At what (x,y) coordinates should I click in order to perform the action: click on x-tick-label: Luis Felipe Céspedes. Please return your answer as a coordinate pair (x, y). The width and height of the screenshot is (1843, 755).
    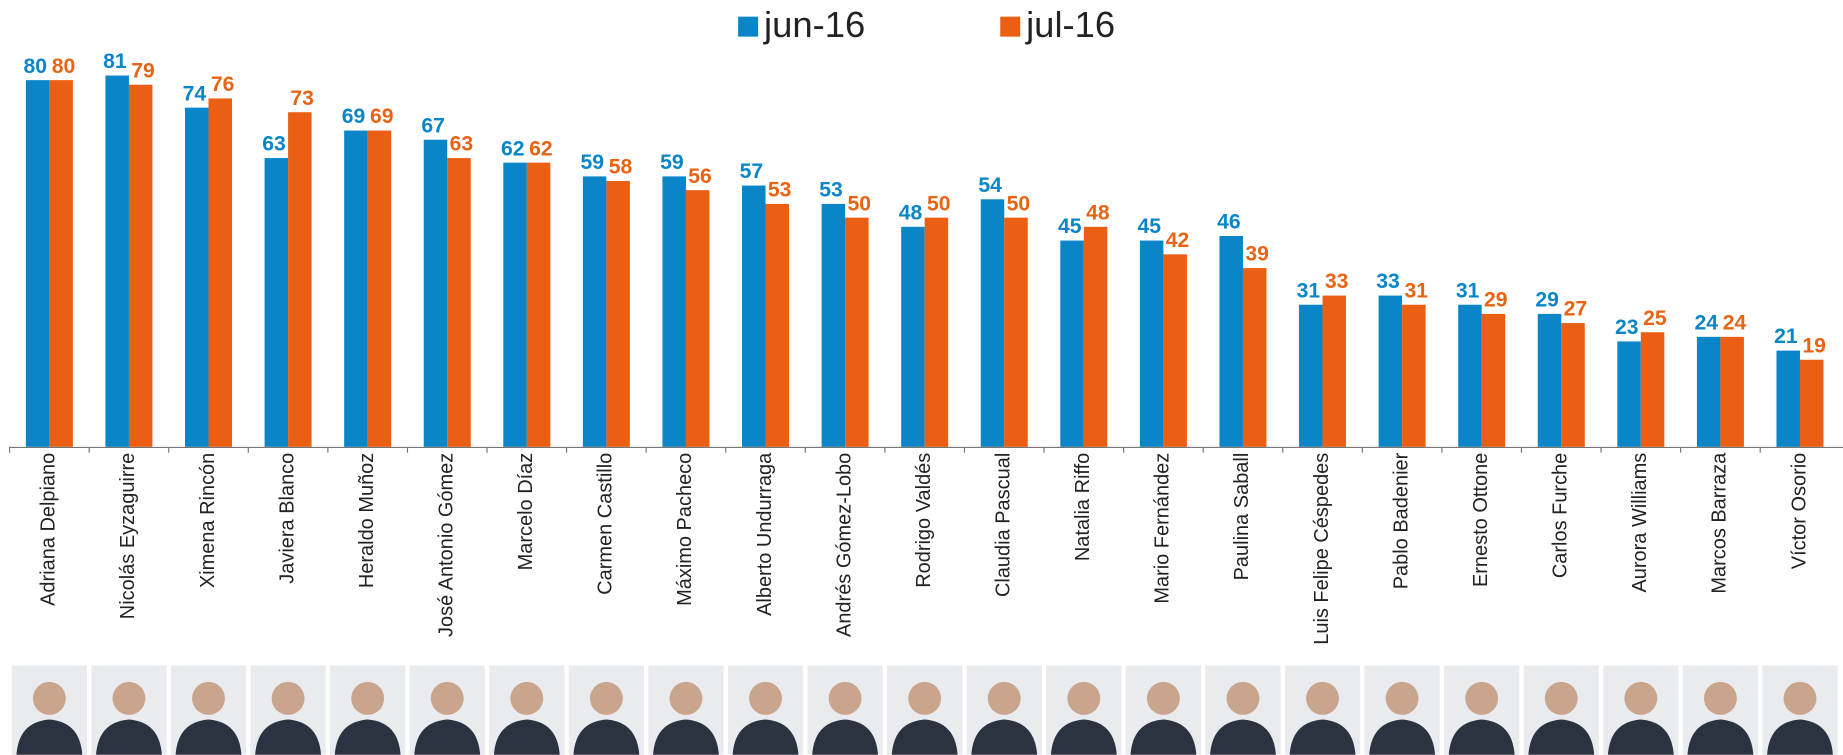
    Looking at the image, I should click on (1322, 549).